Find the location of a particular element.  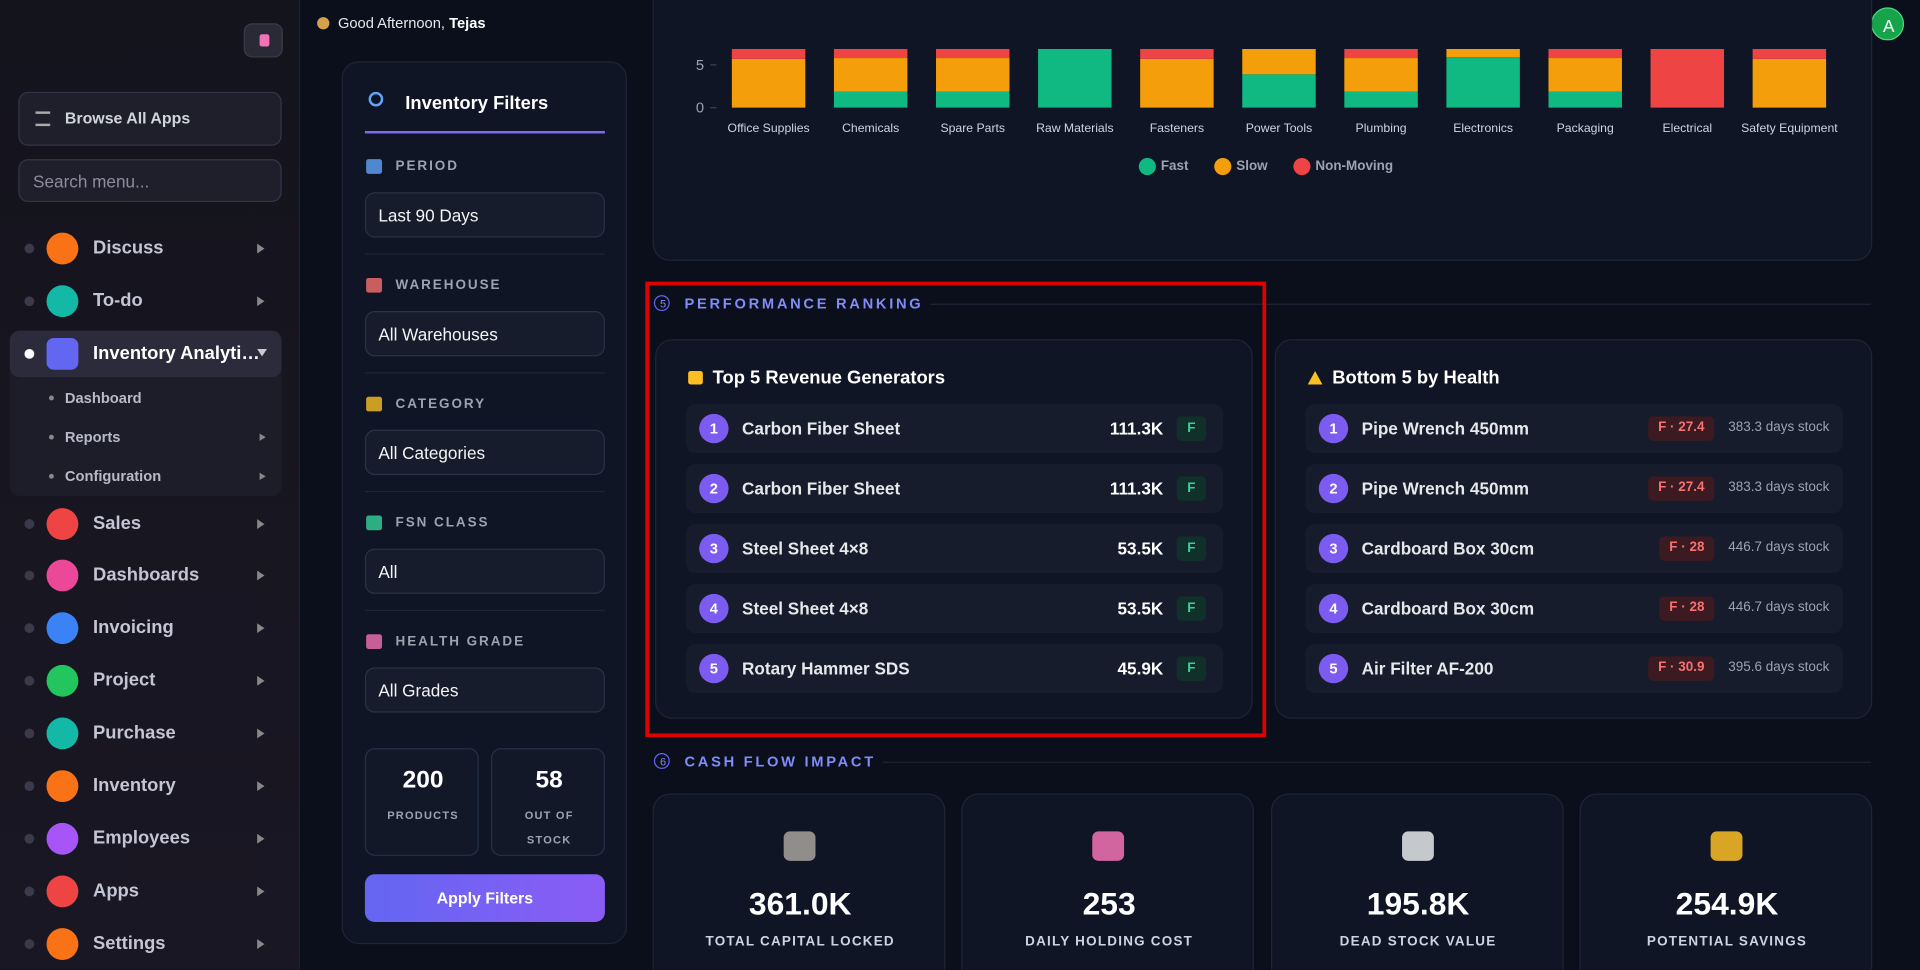

grade-badge: F · 28 is located at coordinates (1687, 608).